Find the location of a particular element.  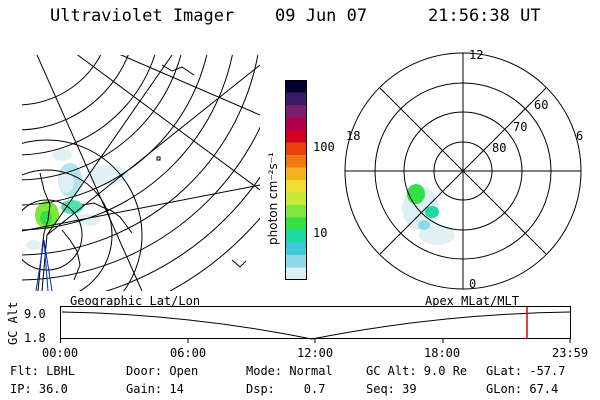

dsp-info: Dsp: 0.7 is located at coordinates (286, 389).